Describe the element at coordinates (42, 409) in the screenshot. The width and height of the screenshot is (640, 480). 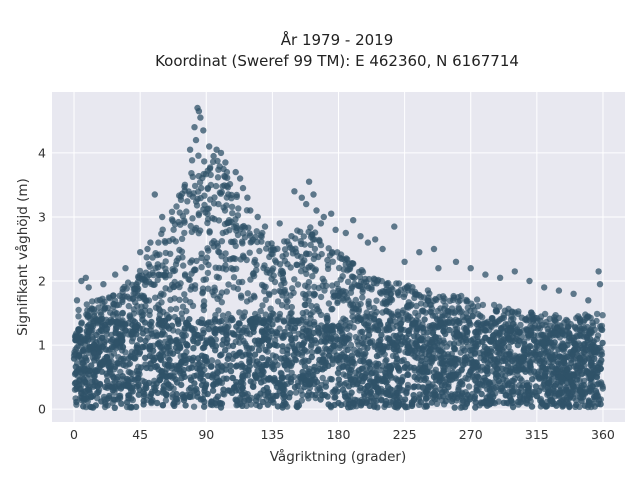
I see `y-tick-label: 0` at that location.